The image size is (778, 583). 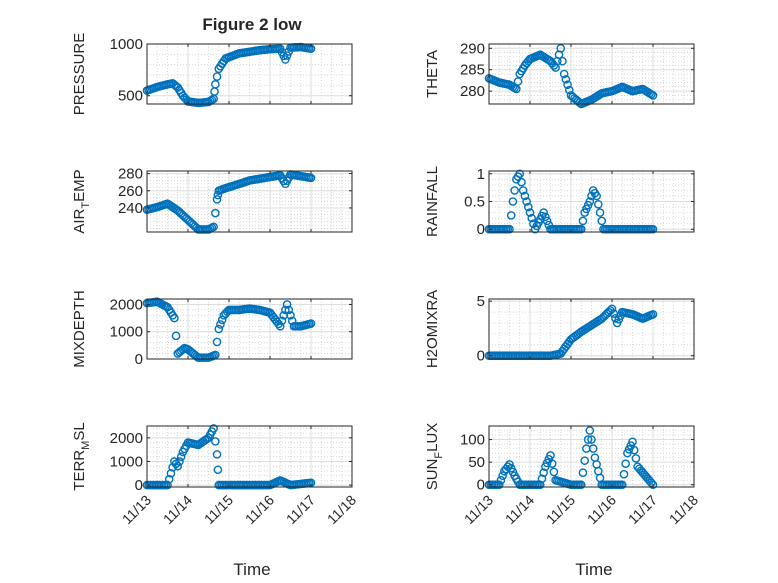 What do you see at coordinates (559, 202) in the screenshot?
I see `panel-4: 0 0.5 1 RAINFALL` at bounding box center [559, 202].